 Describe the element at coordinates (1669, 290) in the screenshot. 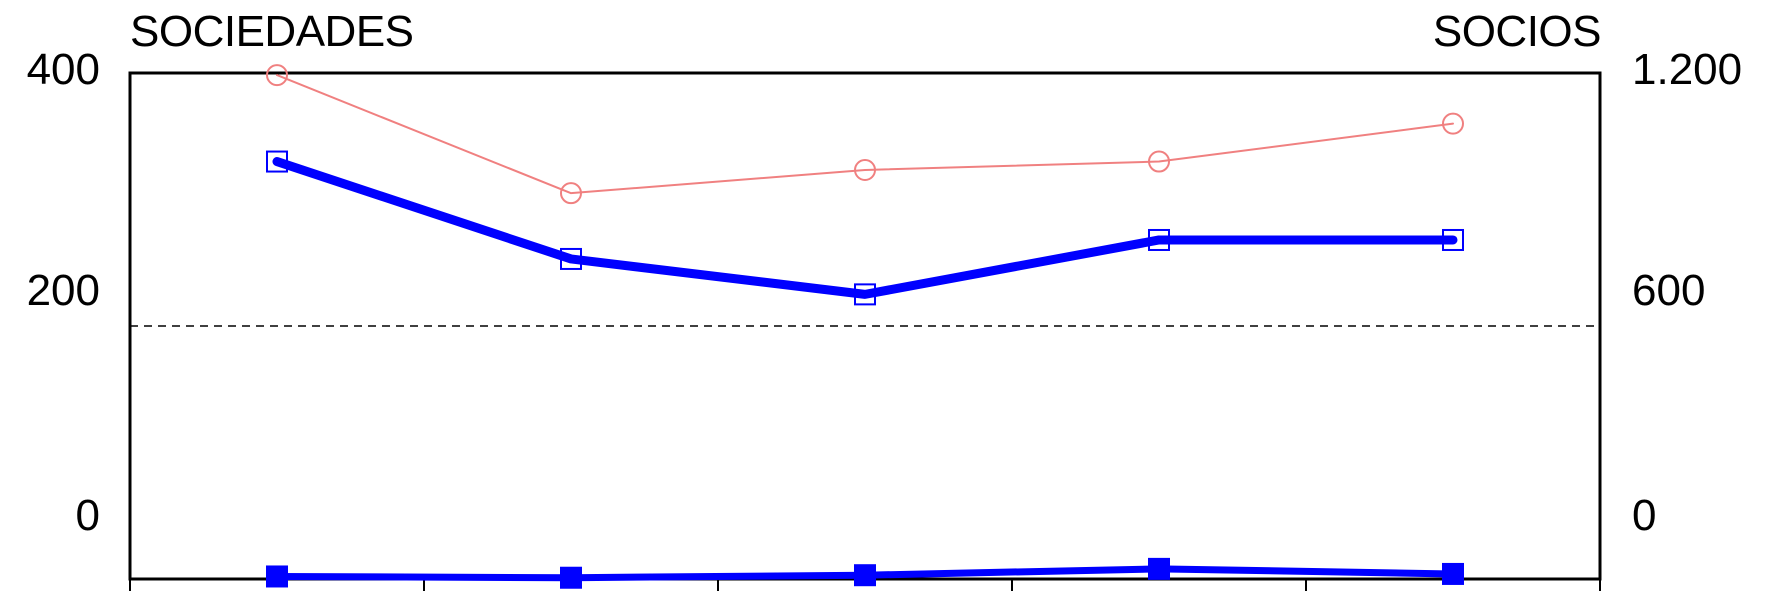

I see `right-tick-label: 600` at that location.